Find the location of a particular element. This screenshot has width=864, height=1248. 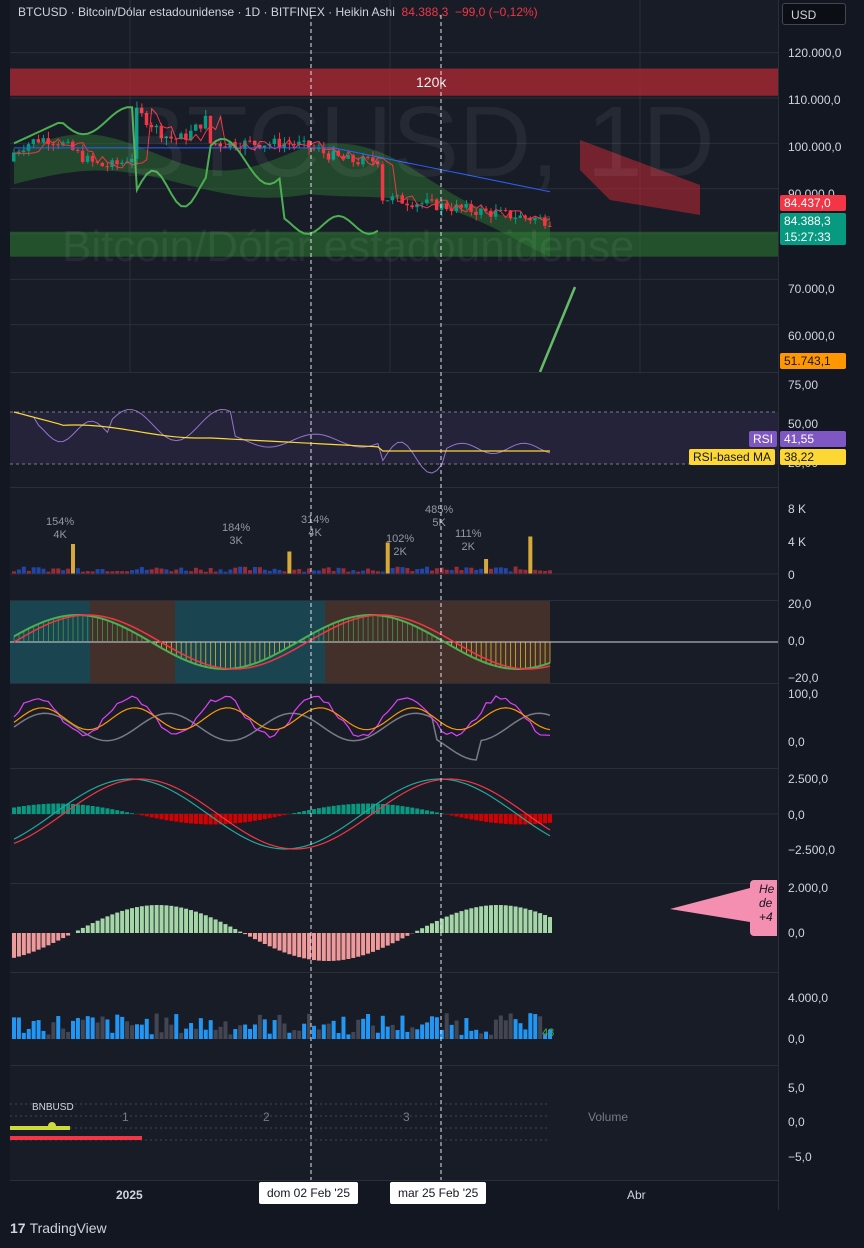

stoch-pane is located at coordinates (430, 726).